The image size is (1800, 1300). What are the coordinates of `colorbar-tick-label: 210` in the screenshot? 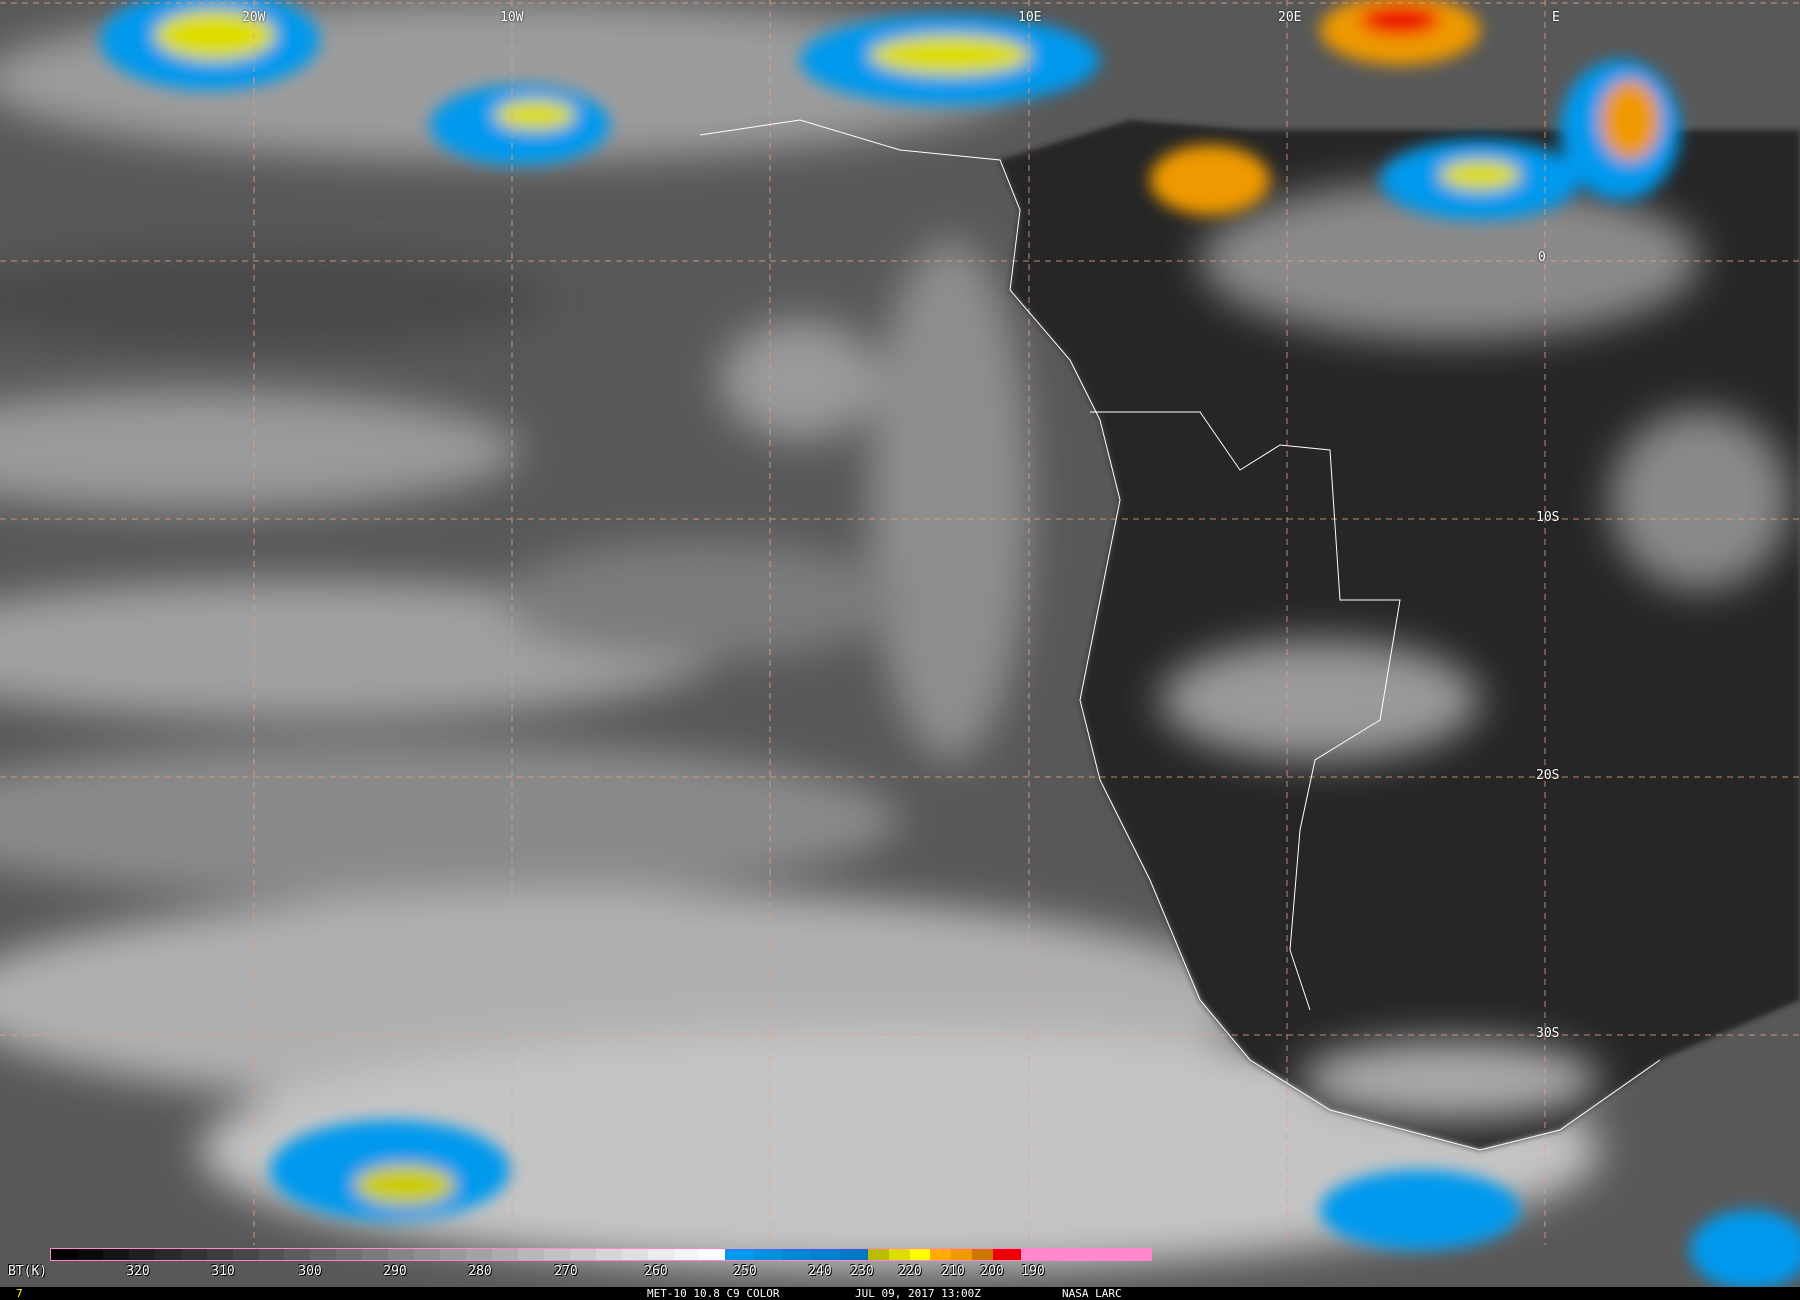 It's located at (953, 1271).